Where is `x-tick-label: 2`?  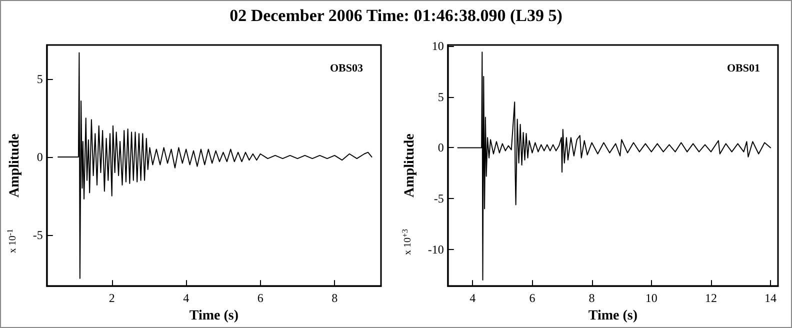
x-tick-label: 2 is located at coordinates (111, 298).